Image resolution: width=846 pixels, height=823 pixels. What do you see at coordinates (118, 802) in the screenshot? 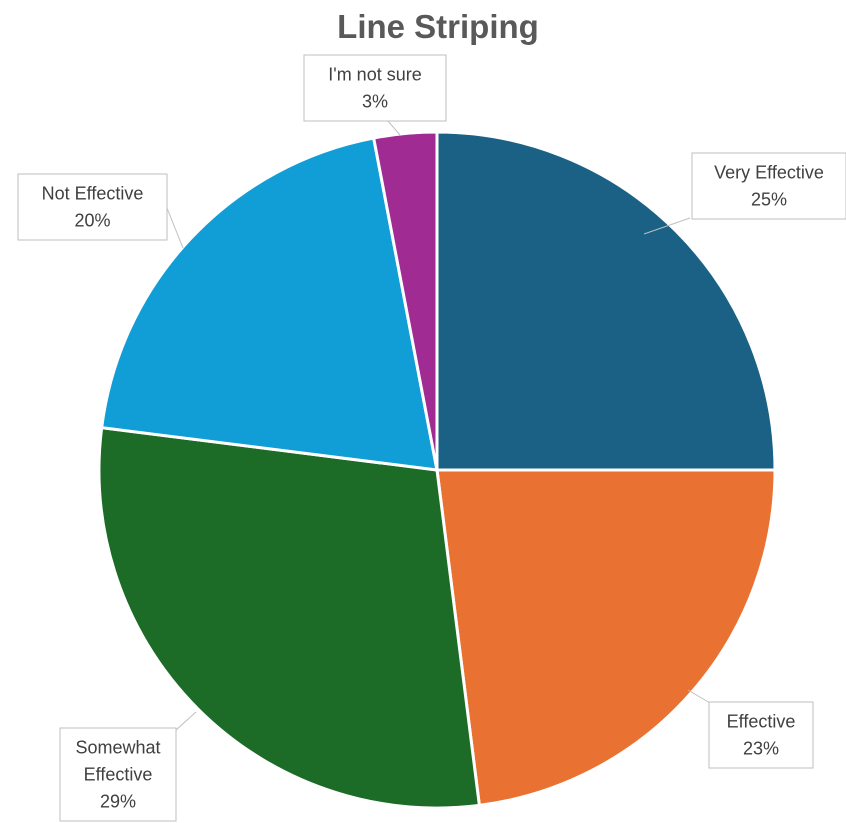
I see `callout-value: 29%` at bounding box center [118, 802].